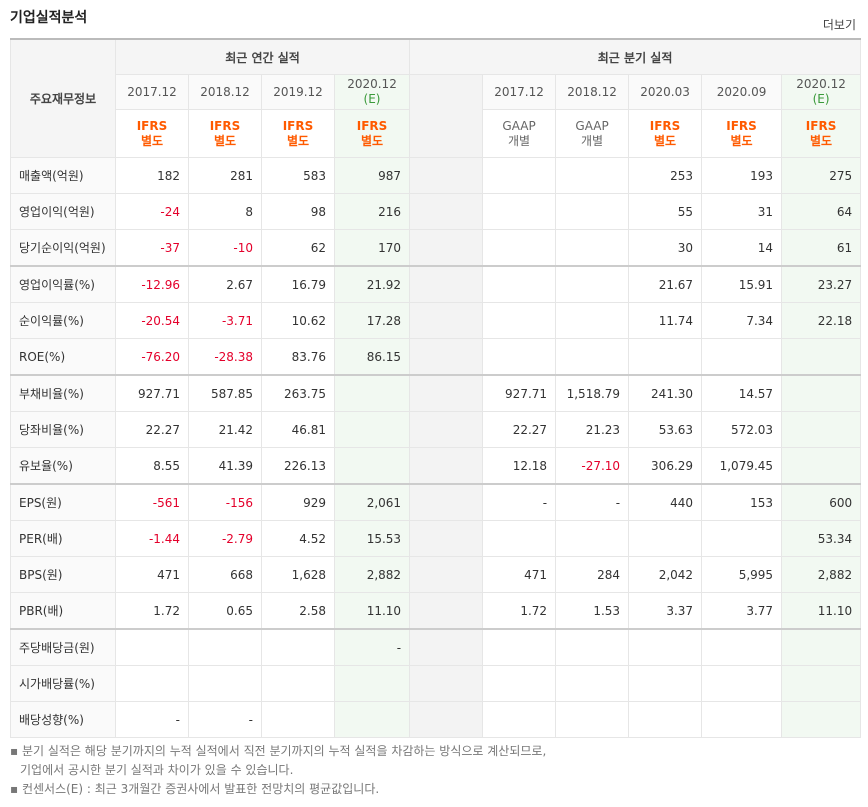  What do you see at coordinates (635, 56) in the screenshot?
I see `quarter-group-header: 최근 분기 실적` at bounding box center [635, 56].